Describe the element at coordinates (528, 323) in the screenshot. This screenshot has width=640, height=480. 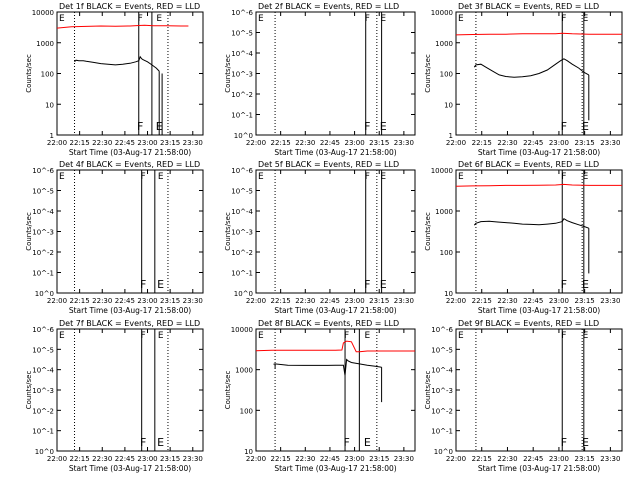
I see `panel-title: Det 9f BLACK = Events, RED = LLD` at that location.